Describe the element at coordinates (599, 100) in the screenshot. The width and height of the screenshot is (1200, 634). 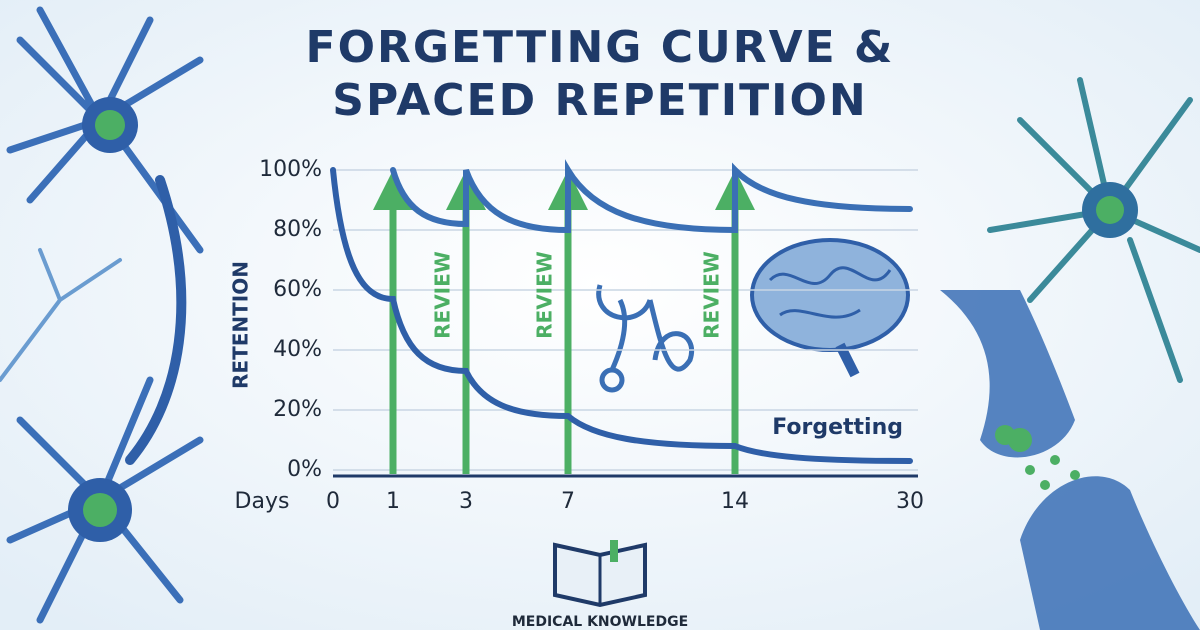
I see `title-line: SPACED REPETITION` at that location.